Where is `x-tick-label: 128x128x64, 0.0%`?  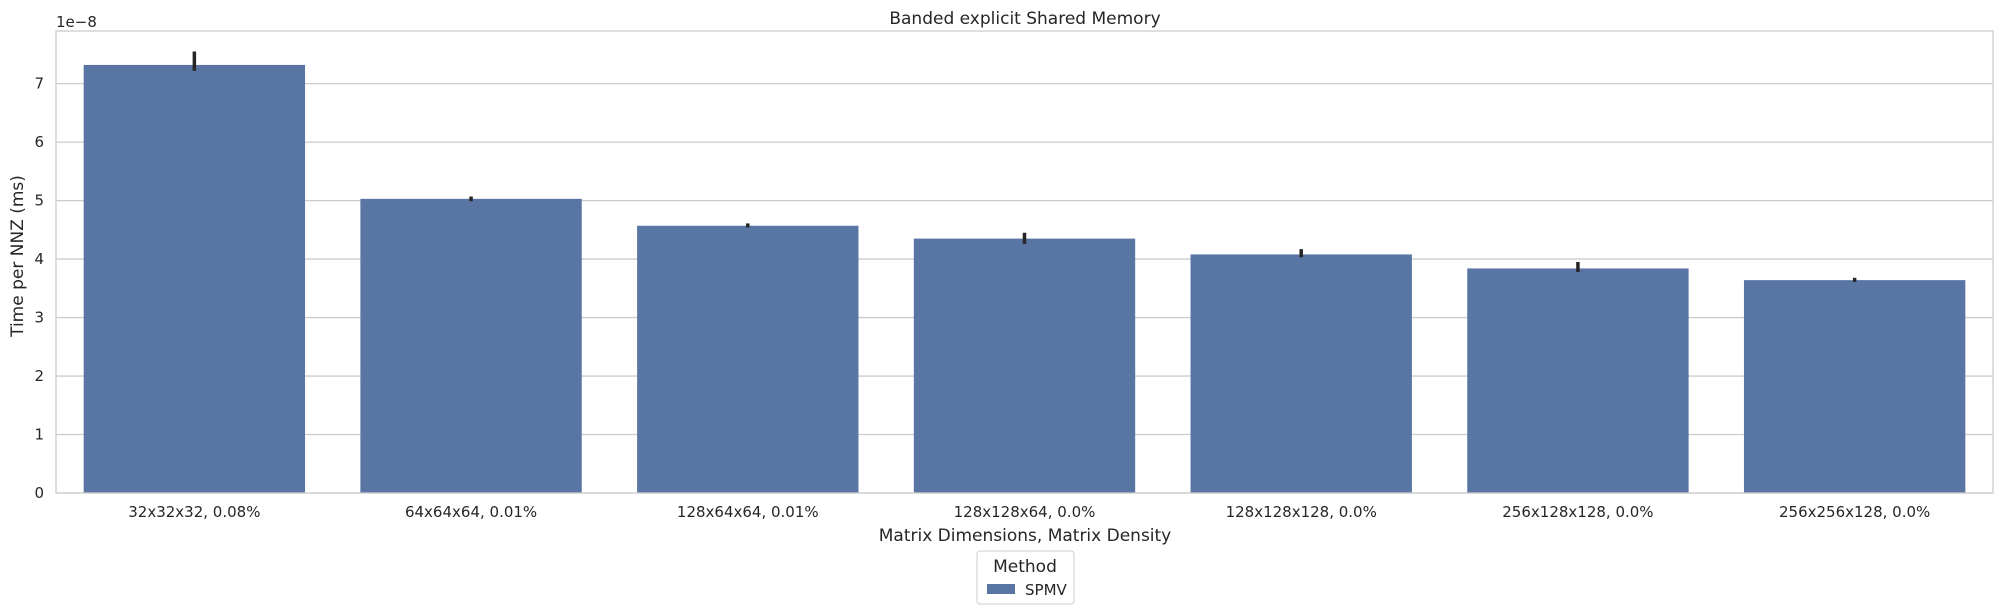
x-tick-label: 128x128x64, 0.0% is located at coordinates (1025, 512).